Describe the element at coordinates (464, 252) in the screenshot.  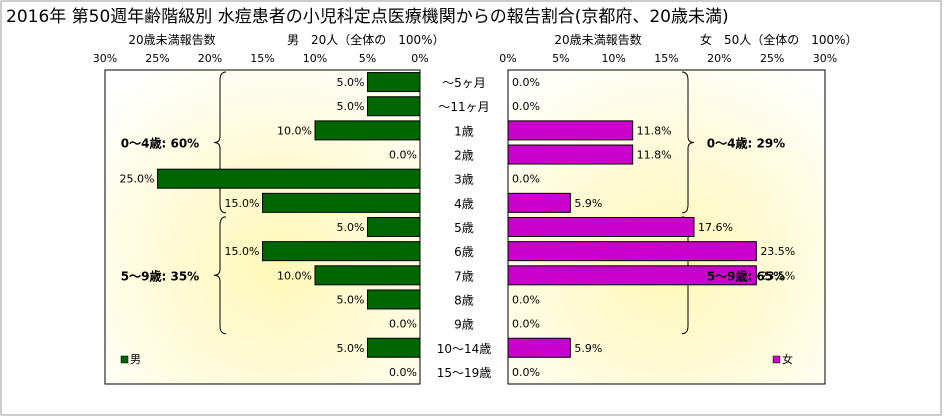
I see `category-label: 6歳` at that location.